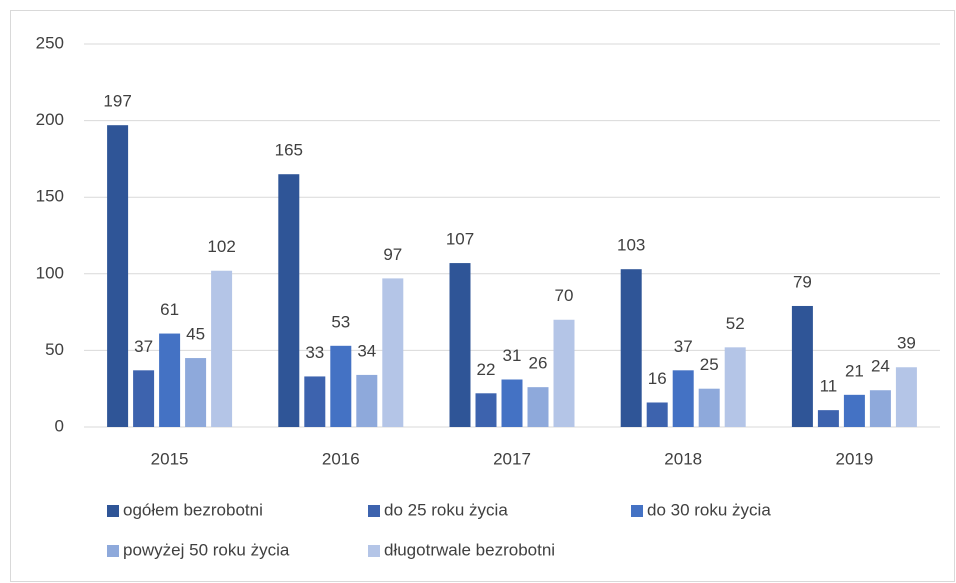 The image size is (956, 583). I want to click on value-label: 11, so click(829, 386).